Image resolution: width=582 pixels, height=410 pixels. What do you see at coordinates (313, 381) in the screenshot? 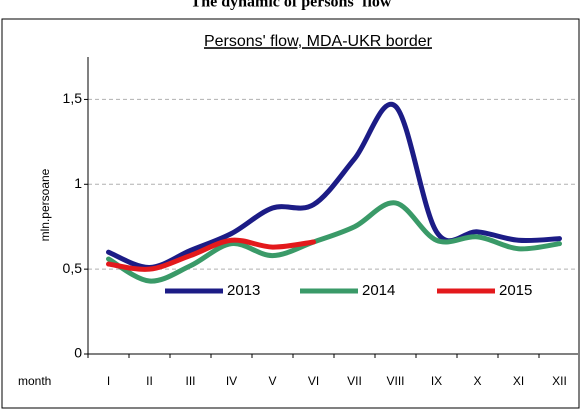
I see `x-tick-label: VI` at bounding box center [313, 381].